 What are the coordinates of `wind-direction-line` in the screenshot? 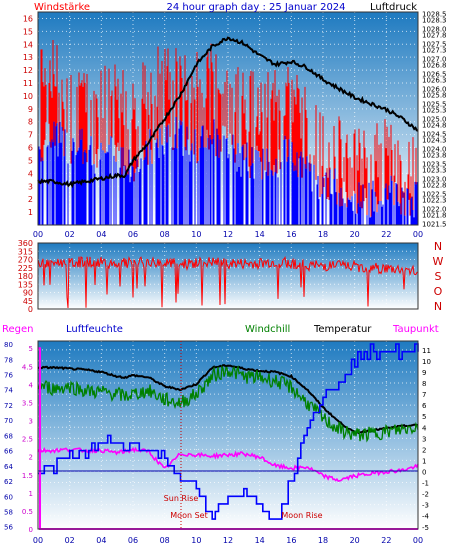 It's located at (228, 282).